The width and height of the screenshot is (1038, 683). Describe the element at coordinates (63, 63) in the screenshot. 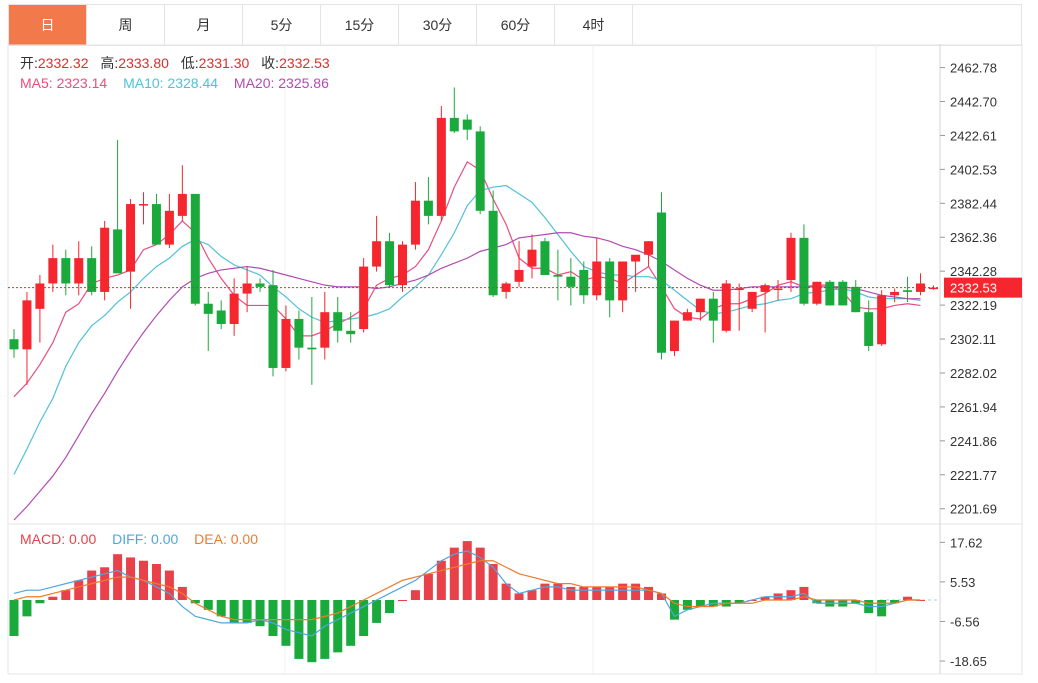

I see `open-value: 2332.32` at that location.